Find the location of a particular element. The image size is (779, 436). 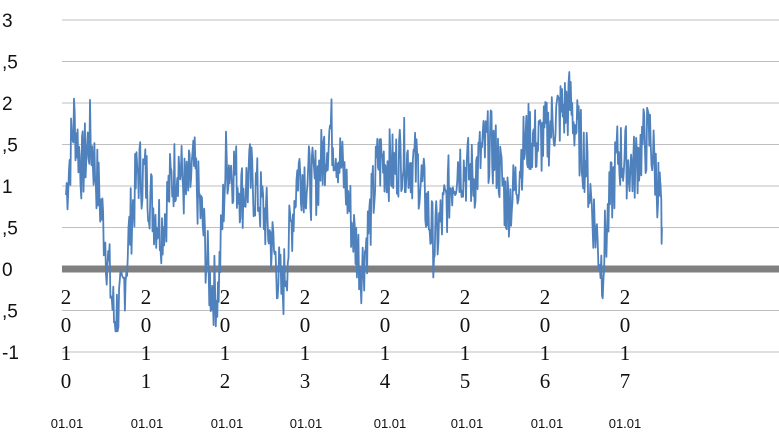

y-tick-label: 1 is located at coordinates (7, 187).